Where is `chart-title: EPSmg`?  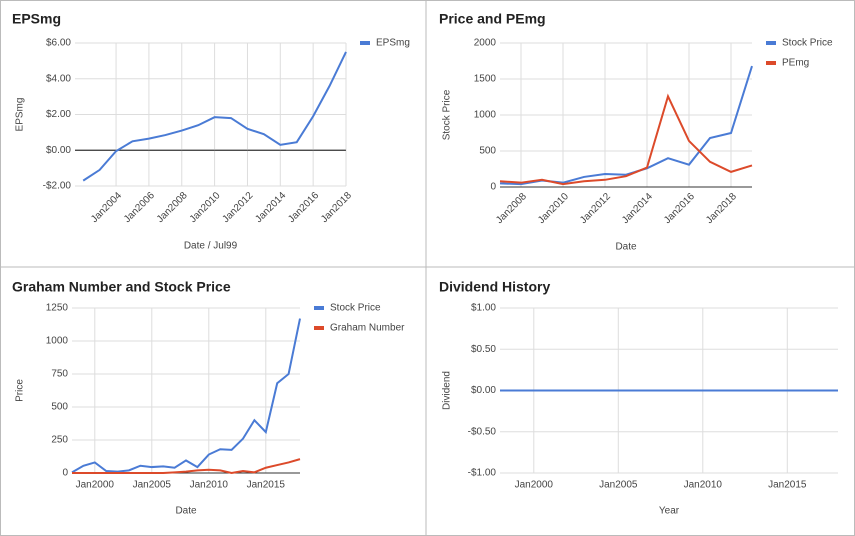
chart-title: EPSmg is located at coordinates (36, 19).